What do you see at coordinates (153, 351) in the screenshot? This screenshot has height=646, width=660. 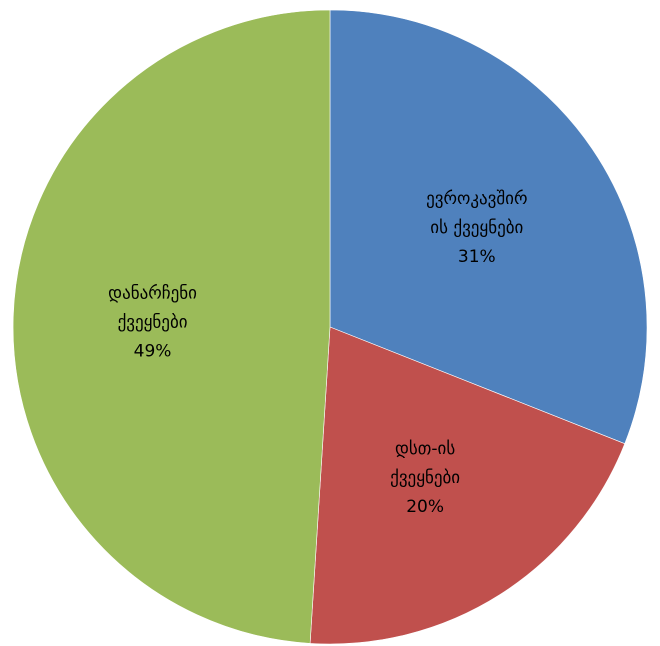 I see `slice-percent-label: 49%` at bounding box center [153, 351].